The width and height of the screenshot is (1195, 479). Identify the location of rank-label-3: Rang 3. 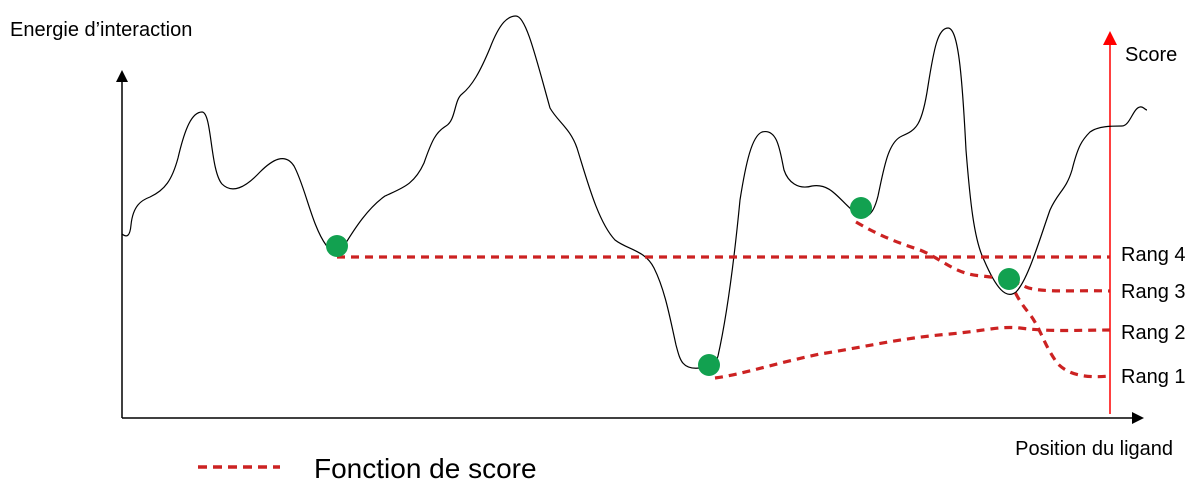
(1153, 292).